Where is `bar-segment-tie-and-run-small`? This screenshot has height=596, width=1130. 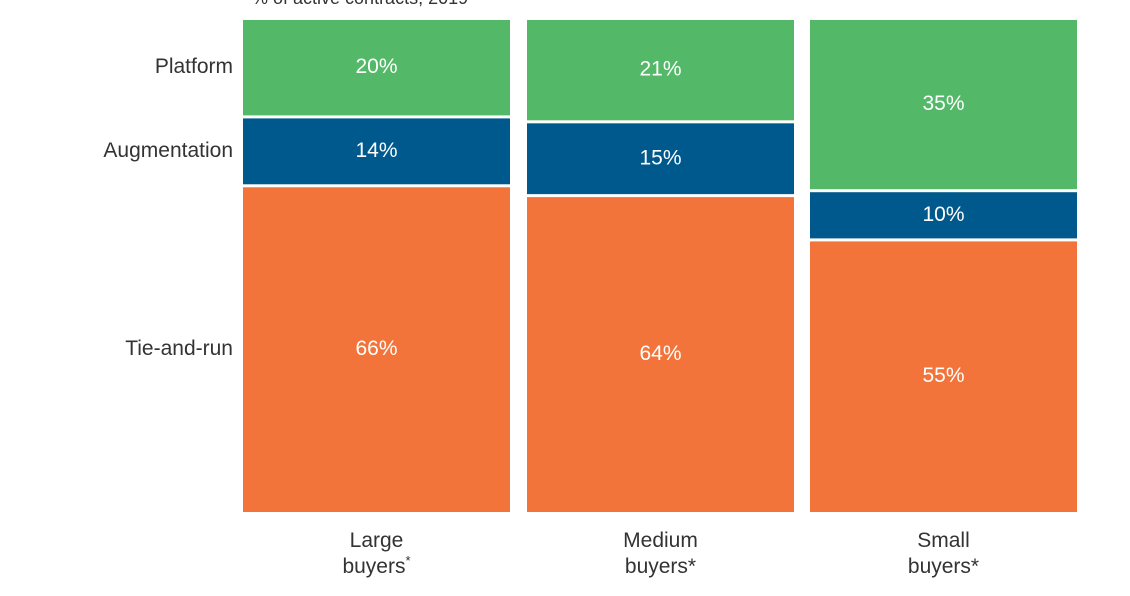 bar-segment-tie-and-run-small is located at coordinates (943, 376).